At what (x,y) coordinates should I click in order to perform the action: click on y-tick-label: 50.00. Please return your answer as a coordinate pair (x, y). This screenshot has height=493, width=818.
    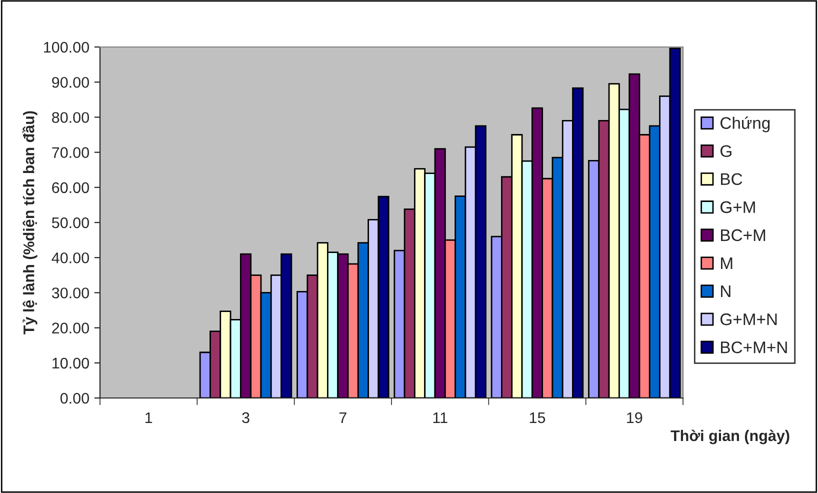
    Looking at the image, I should click on (70, 222).